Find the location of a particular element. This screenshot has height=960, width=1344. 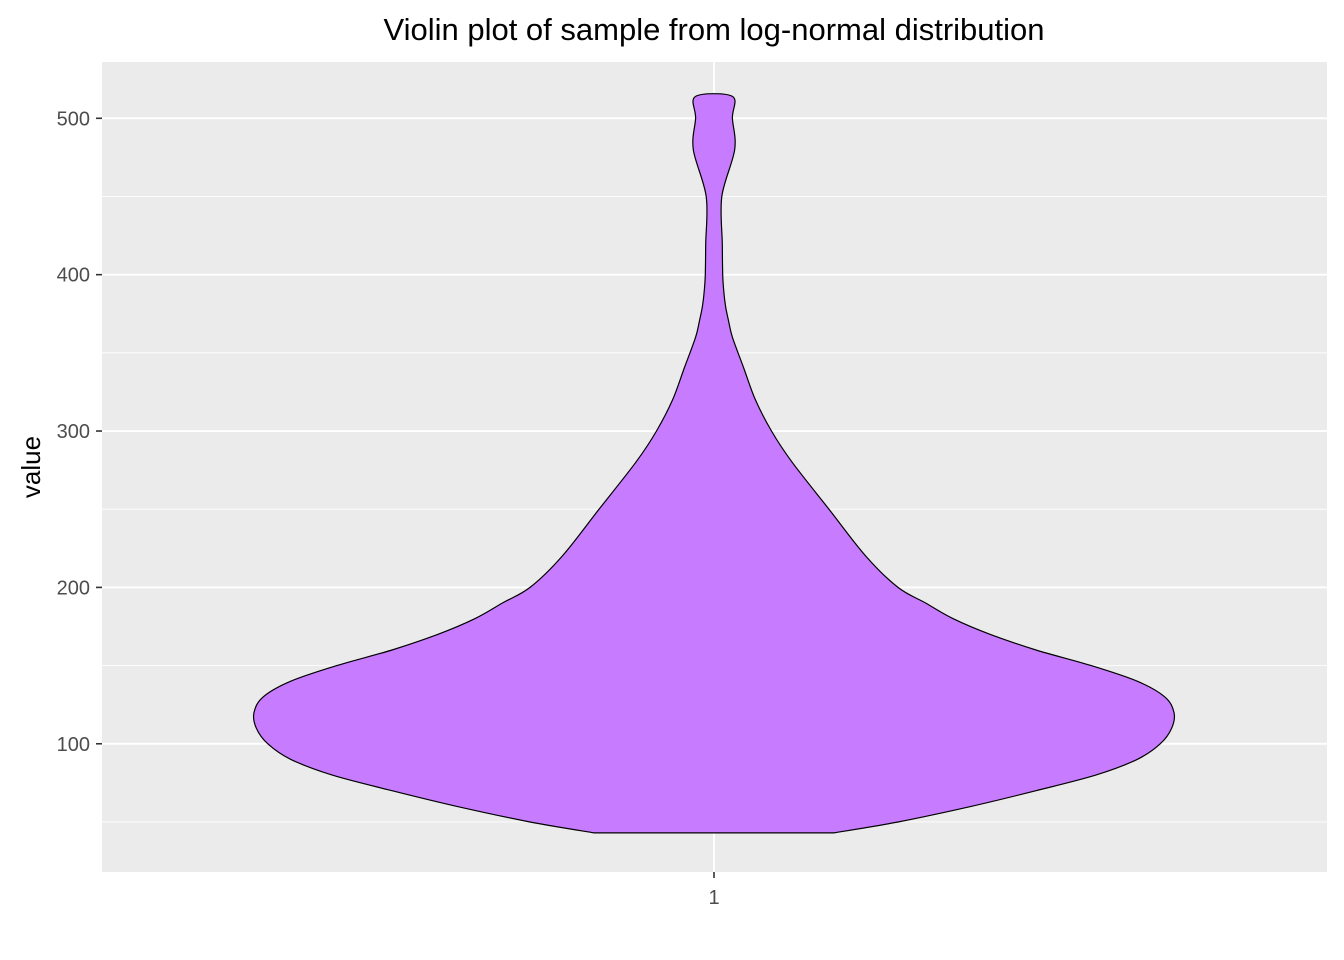

y-axis-title: value is located at coordinates (31, 467).